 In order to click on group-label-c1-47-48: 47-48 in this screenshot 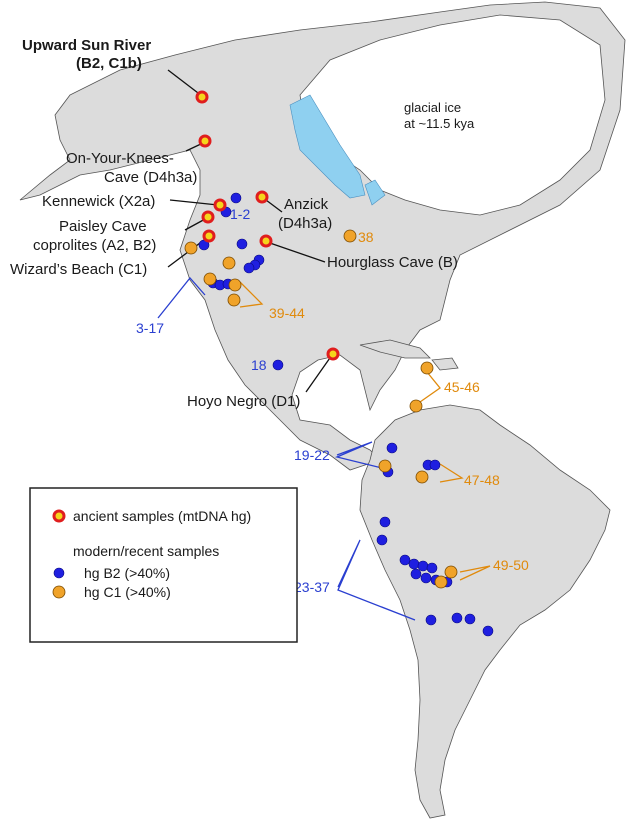, I will do `click(482, 480)`.